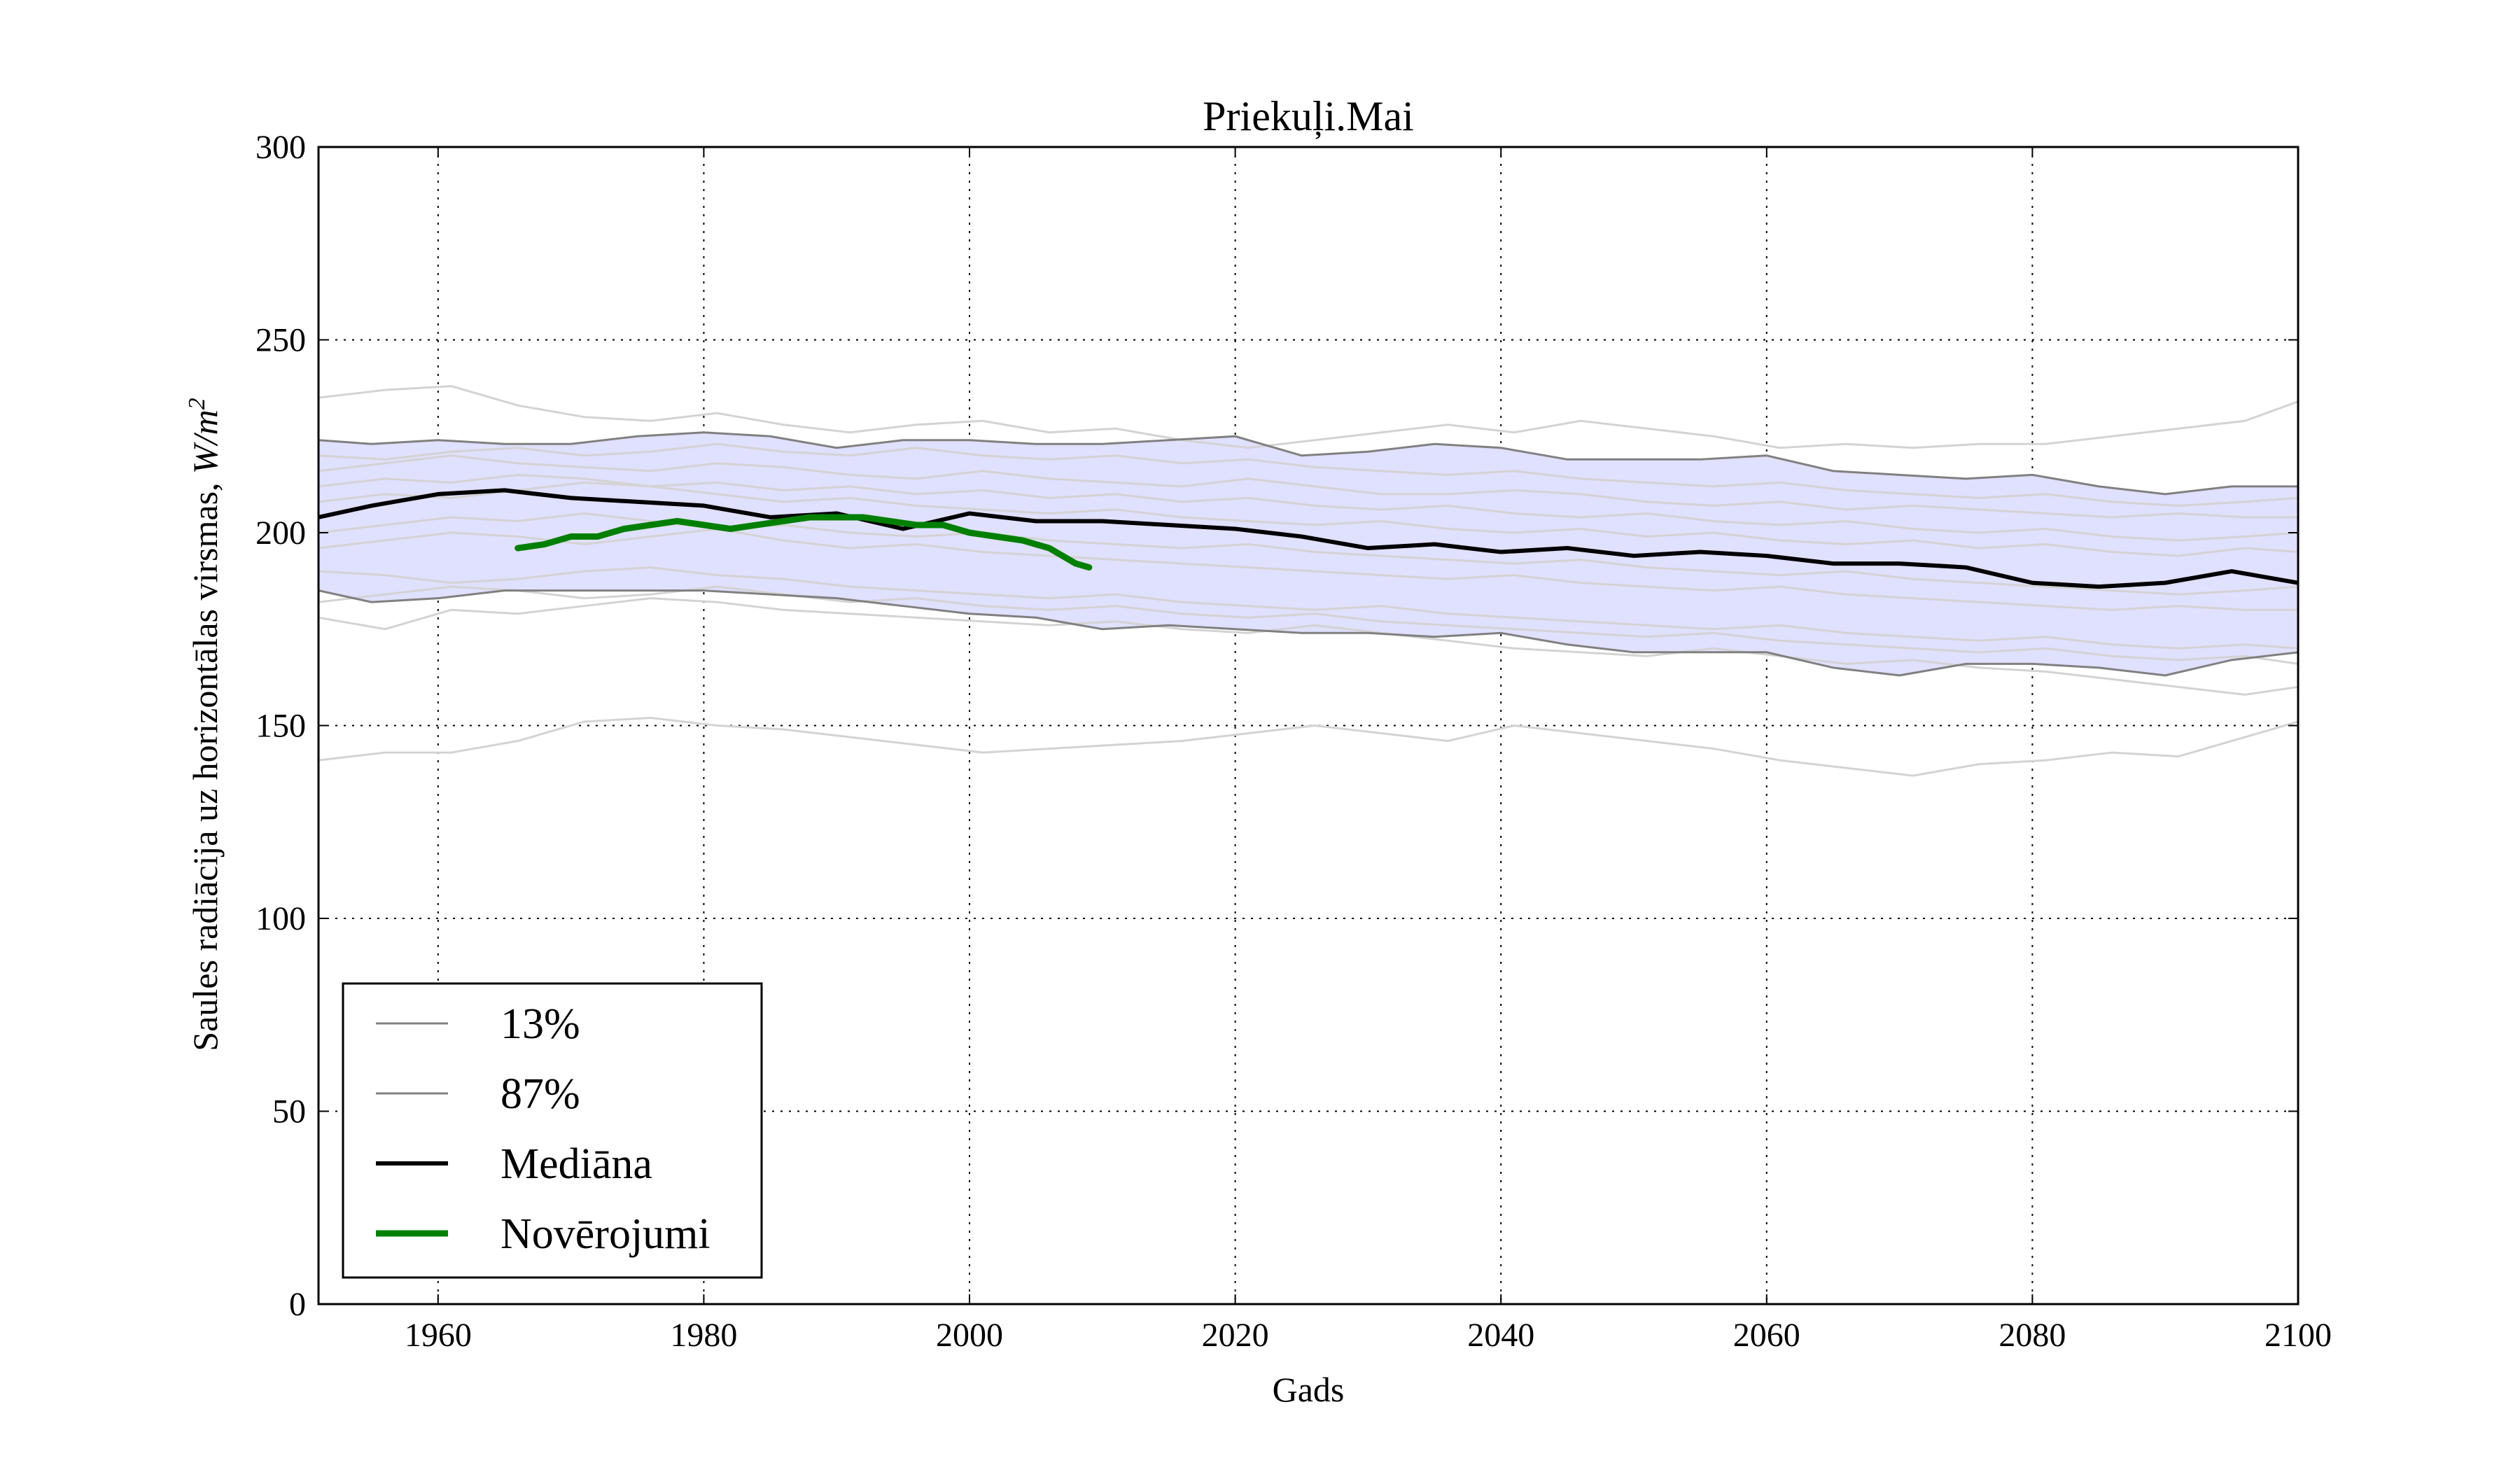 The width and height of the screenshot is (2520, 1470). What do you see at coordinates (289, 1111) in the screenshot?
I see `y-tick-label: 50` at bounding box center [289, 1111].